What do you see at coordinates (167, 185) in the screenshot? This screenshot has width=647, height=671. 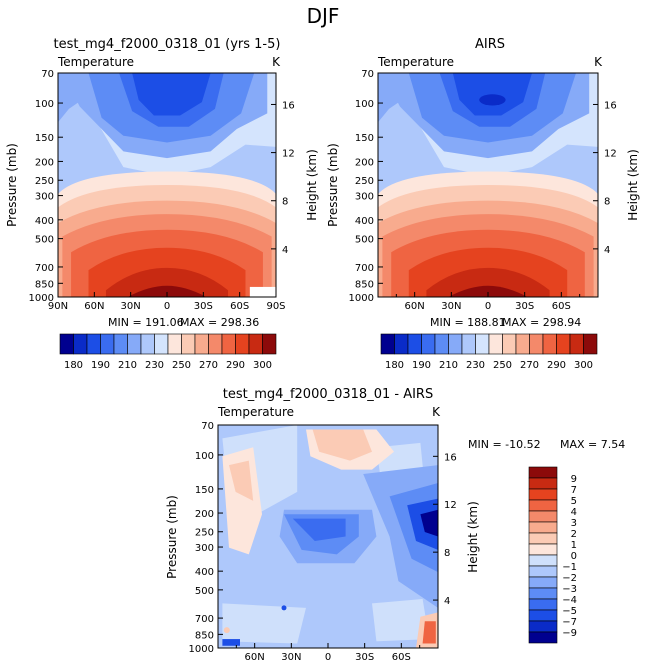 I see `model-contour-field` at bounding box center [167, 185].